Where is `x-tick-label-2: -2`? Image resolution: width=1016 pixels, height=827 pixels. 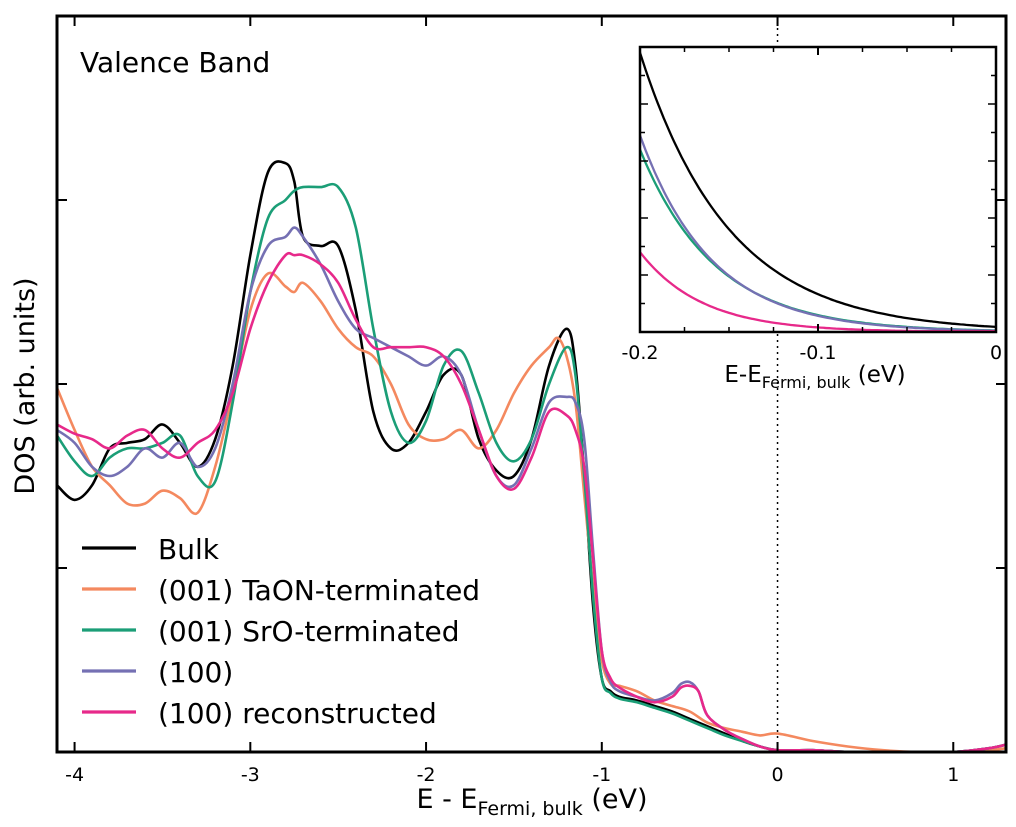
x-tick-label-2: -2 is located at coordinates (426, 775).